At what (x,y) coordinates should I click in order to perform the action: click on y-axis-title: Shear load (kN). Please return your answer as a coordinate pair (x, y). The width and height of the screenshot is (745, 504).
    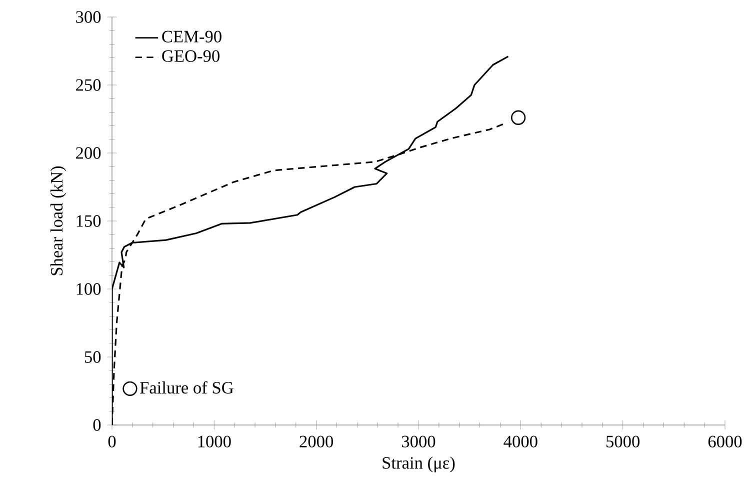
    Looking at the image, I should click on (58, 221).